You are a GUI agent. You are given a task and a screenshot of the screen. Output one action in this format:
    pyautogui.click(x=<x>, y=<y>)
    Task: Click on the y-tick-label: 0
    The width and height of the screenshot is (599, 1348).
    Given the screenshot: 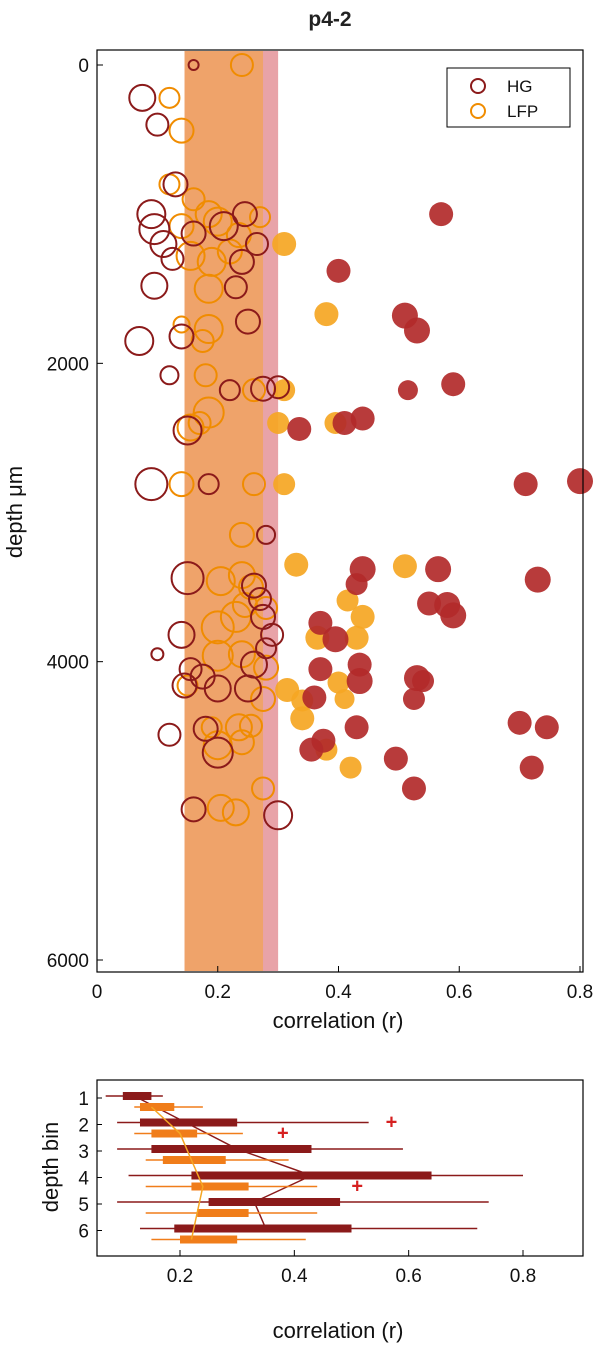 What is the action you would take?
    pyautogui.click(x=83, y=66)
    